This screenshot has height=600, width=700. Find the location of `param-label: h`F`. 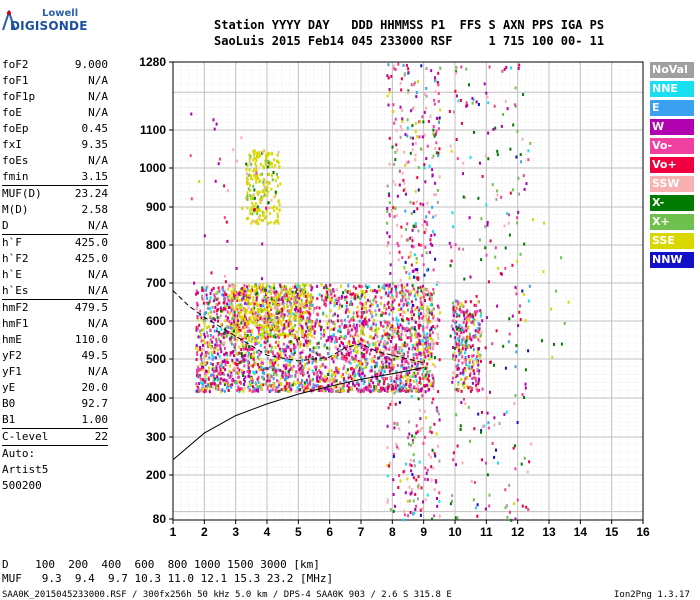

param-label: h`F is located at coordinates (12, 242).